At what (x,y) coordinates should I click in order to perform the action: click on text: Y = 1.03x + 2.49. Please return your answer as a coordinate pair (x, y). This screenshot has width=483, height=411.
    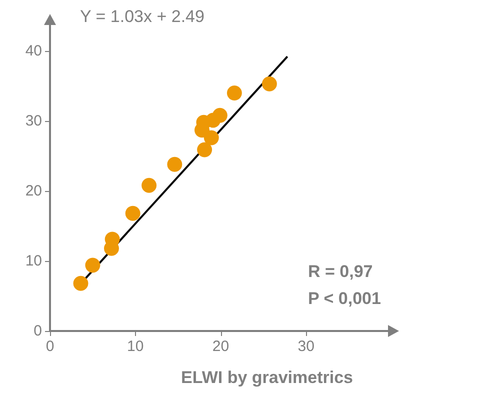
    Looking at the image, I should click on (142, 16).